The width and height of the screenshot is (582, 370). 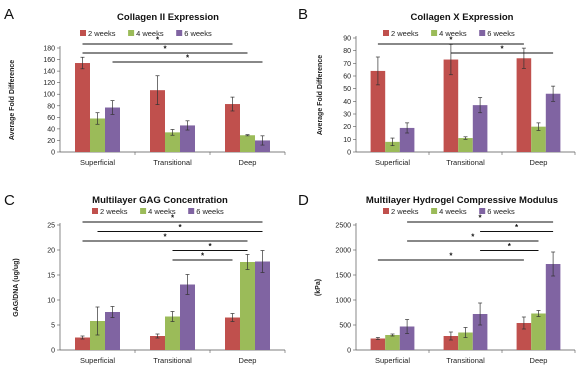 What do you see at coordinates (51, 129) in the screenshot?
I see `y-tick-label: 40` at bounding box center [51, 129].